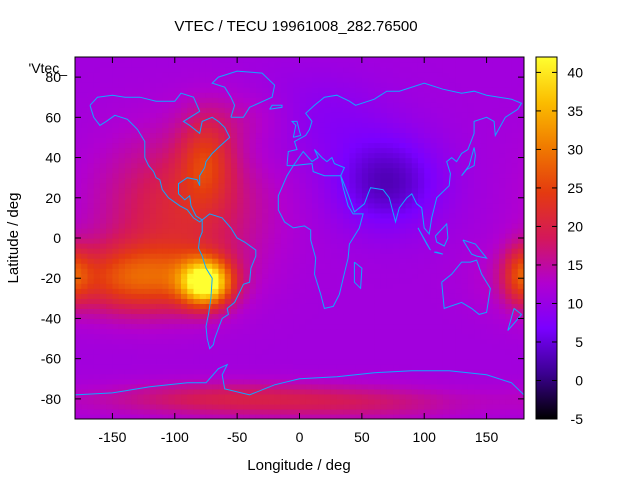  I want to click on y-tick-label: -80, so click(51, 399).